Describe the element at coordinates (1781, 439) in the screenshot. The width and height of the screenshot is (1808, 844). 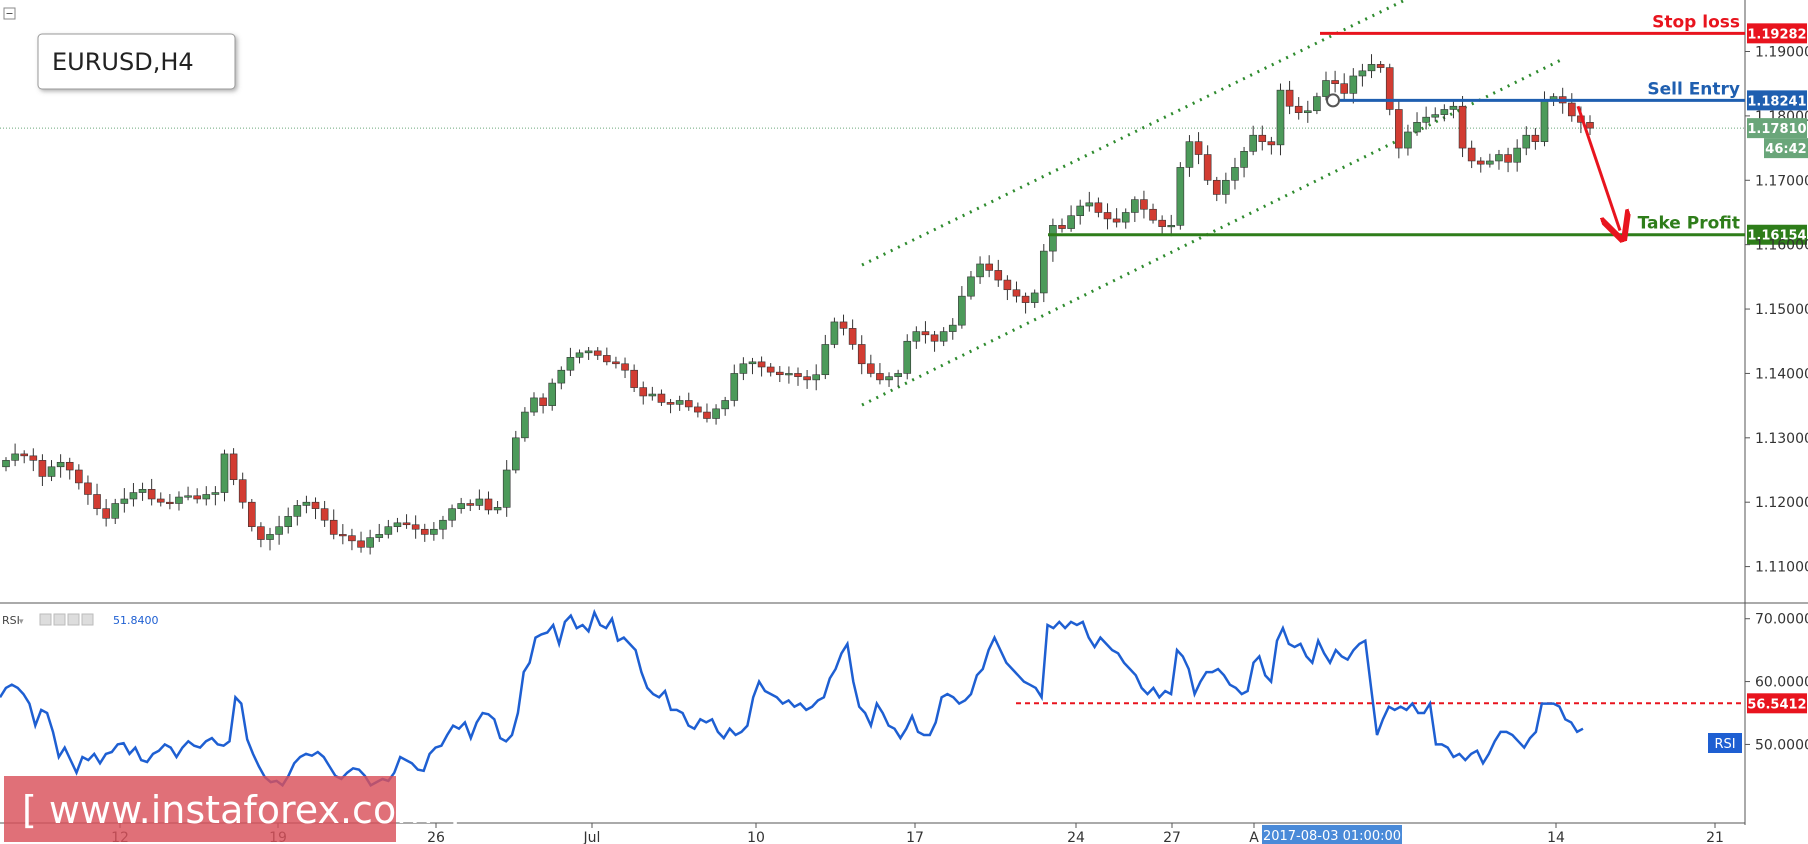
I see `price-tick-label: 1.13000` at that location.